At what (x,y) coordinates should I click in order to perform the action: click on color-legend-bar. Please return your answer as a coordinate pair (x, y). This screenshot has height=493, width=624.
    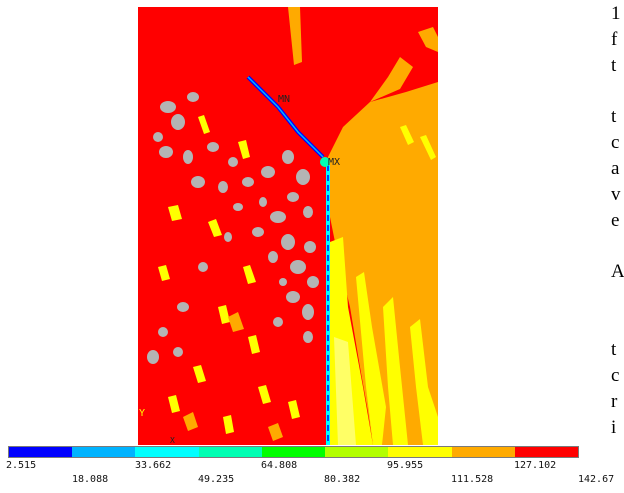
    Looking at the image, I should click on (293, 452).